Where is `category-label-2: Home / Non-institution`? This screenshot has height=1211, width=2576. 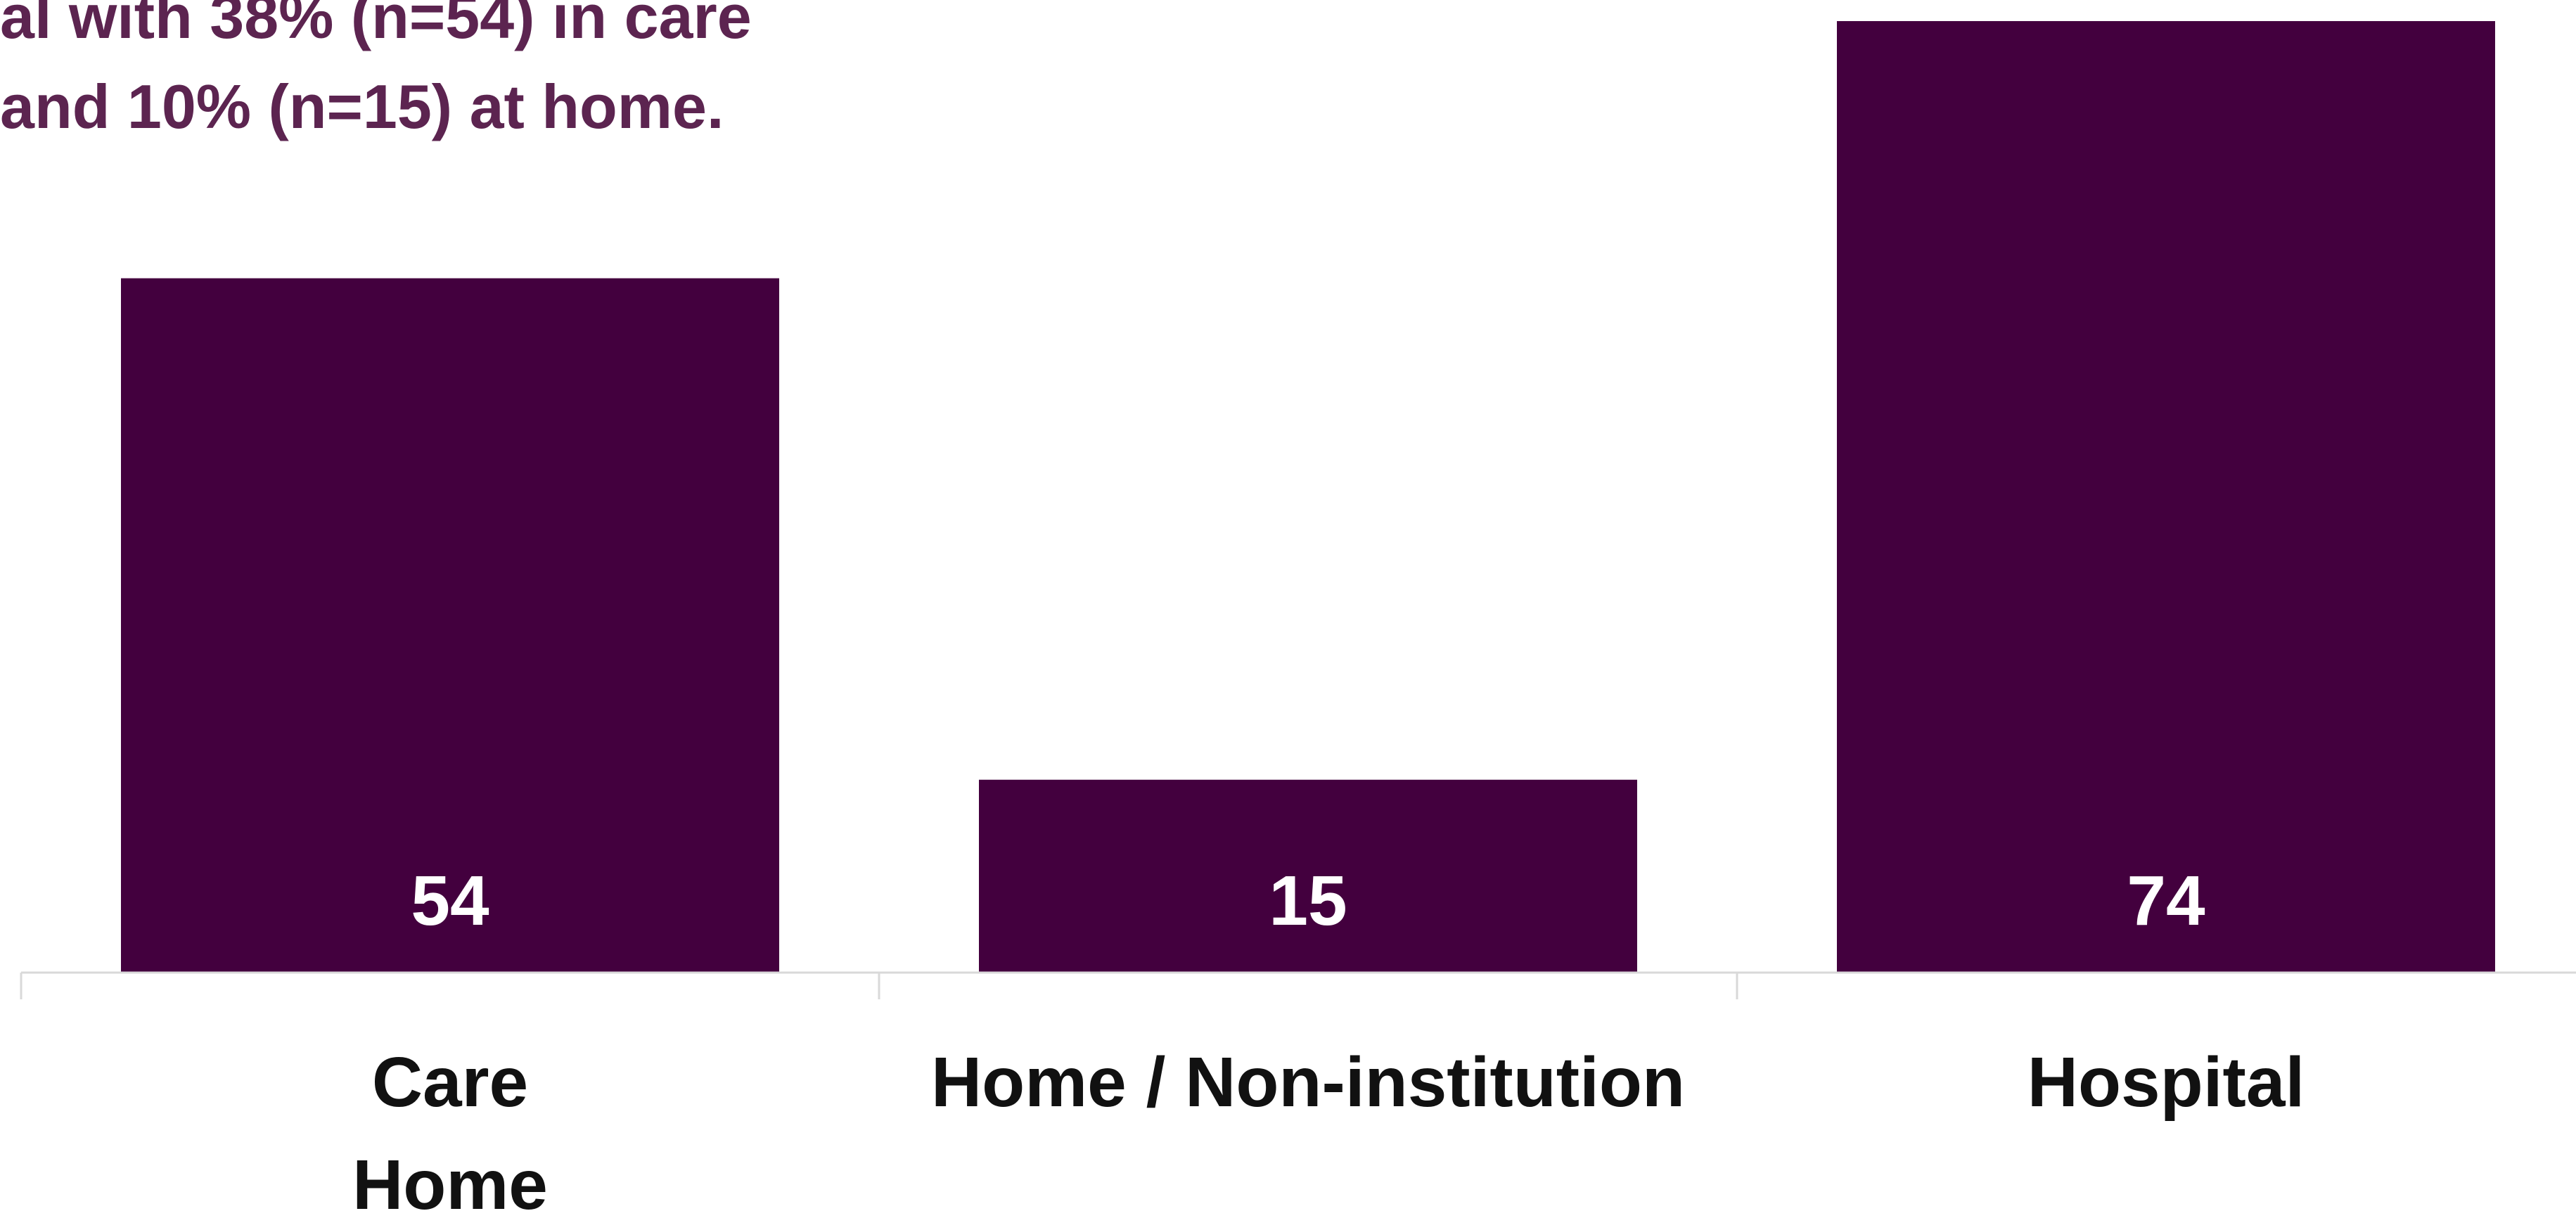 category-label-2: Home / Non-institution is located at coordinates (1308, 1082).